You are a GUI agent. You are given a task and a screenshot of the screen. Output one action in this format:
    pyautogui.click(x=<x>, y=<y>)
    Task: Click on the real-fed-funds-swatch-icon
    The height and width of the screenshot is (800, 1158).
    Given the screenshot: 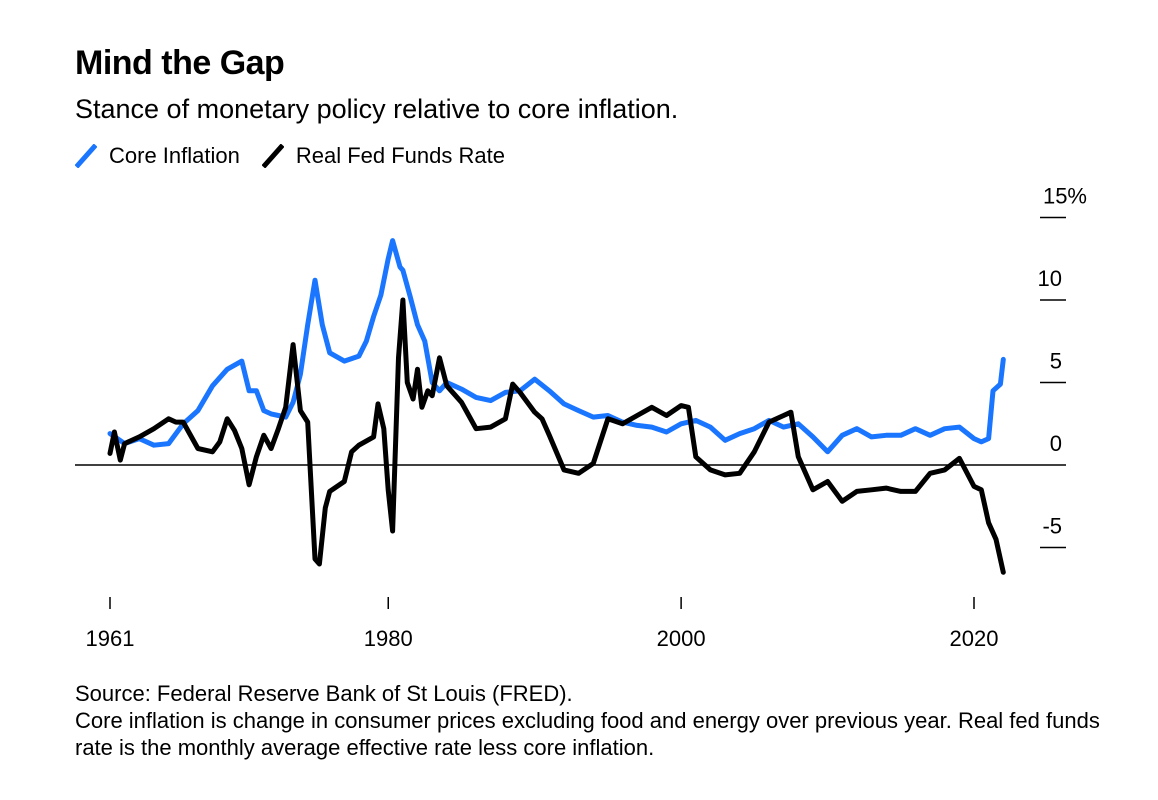 What is the action you would take?
    pyautogui.click(x=272, y=156)
    